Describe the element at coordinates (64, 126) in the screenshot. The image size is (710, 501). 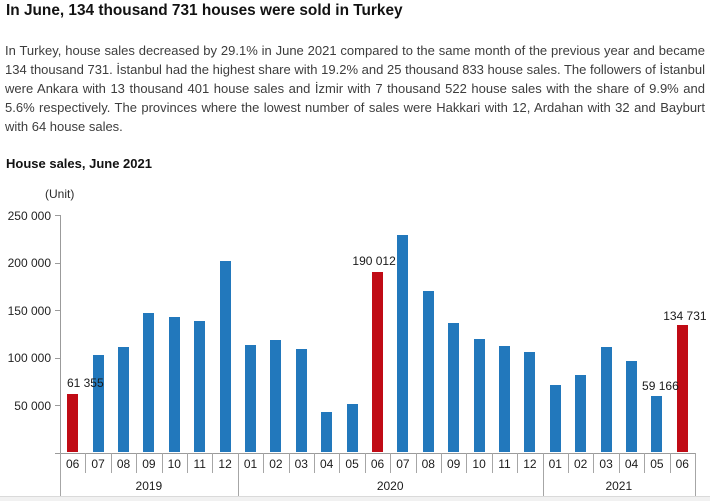
I see `intro-line: with 64 house sales.` at that location.